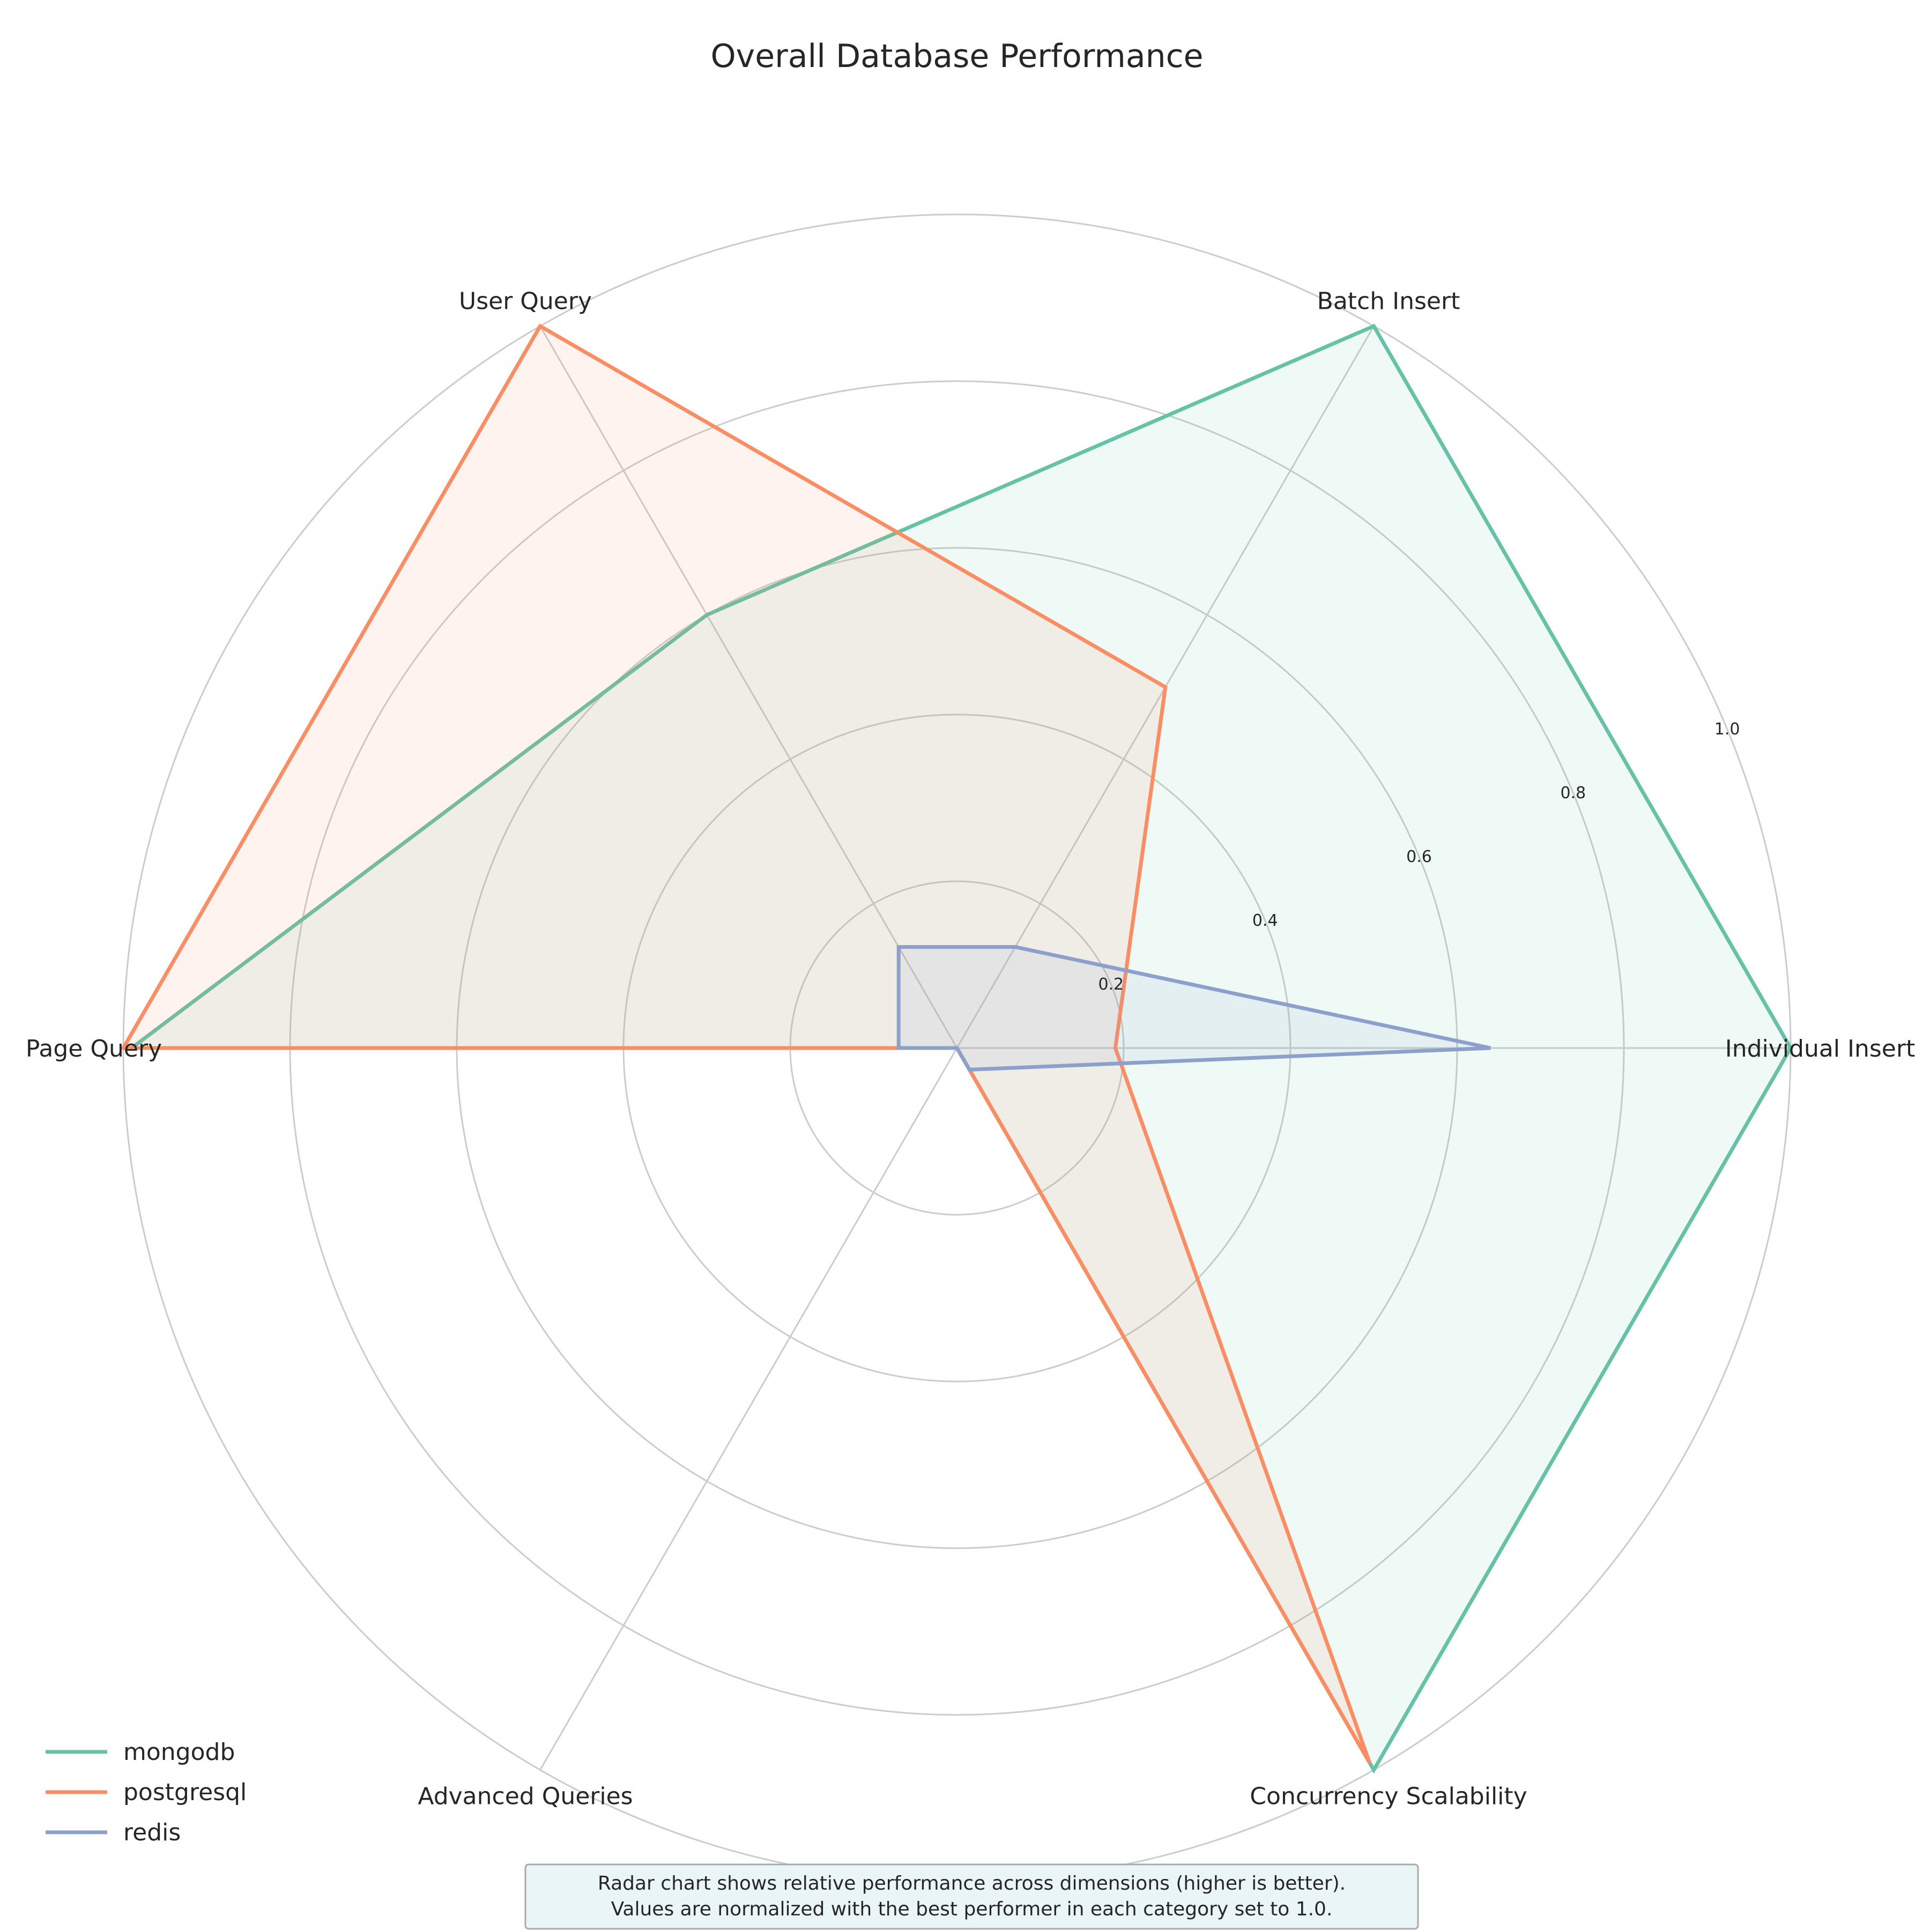 Image resolution: width=1930 pixels, height=1932 pixels. What do you see at coordinates (1388, 1796) in the screenshot?
I see `axis-label-concurrency-scalability: Concurrency Scalability` at bounding box center [1388, 1796].